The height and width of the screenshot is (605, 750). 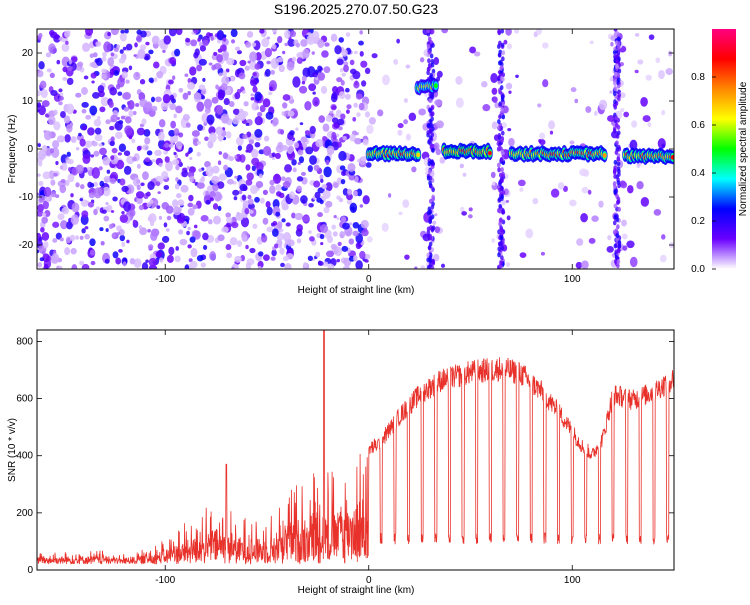 What do you see at coordinates (703, 173) in the screenshot?
I see `colorbar-ticks: 0.0 0.2 0.4 0.6 0.8` at bounding box center [703, 173].